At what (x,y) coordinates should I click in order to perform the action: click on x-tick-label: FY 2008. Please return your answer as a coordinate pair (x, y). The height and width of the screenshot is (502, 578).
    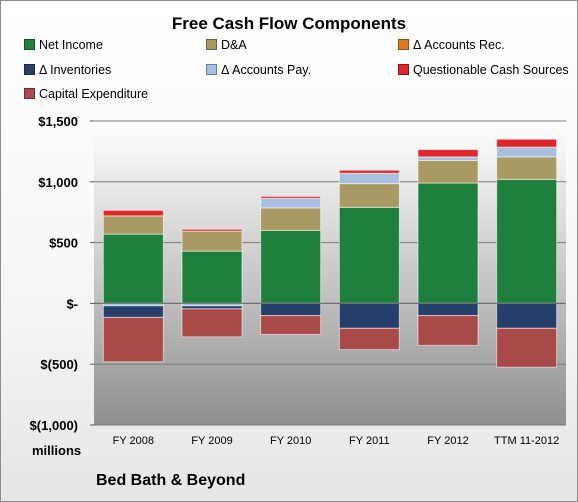
    Looking at the image, I should click on (133, 441).